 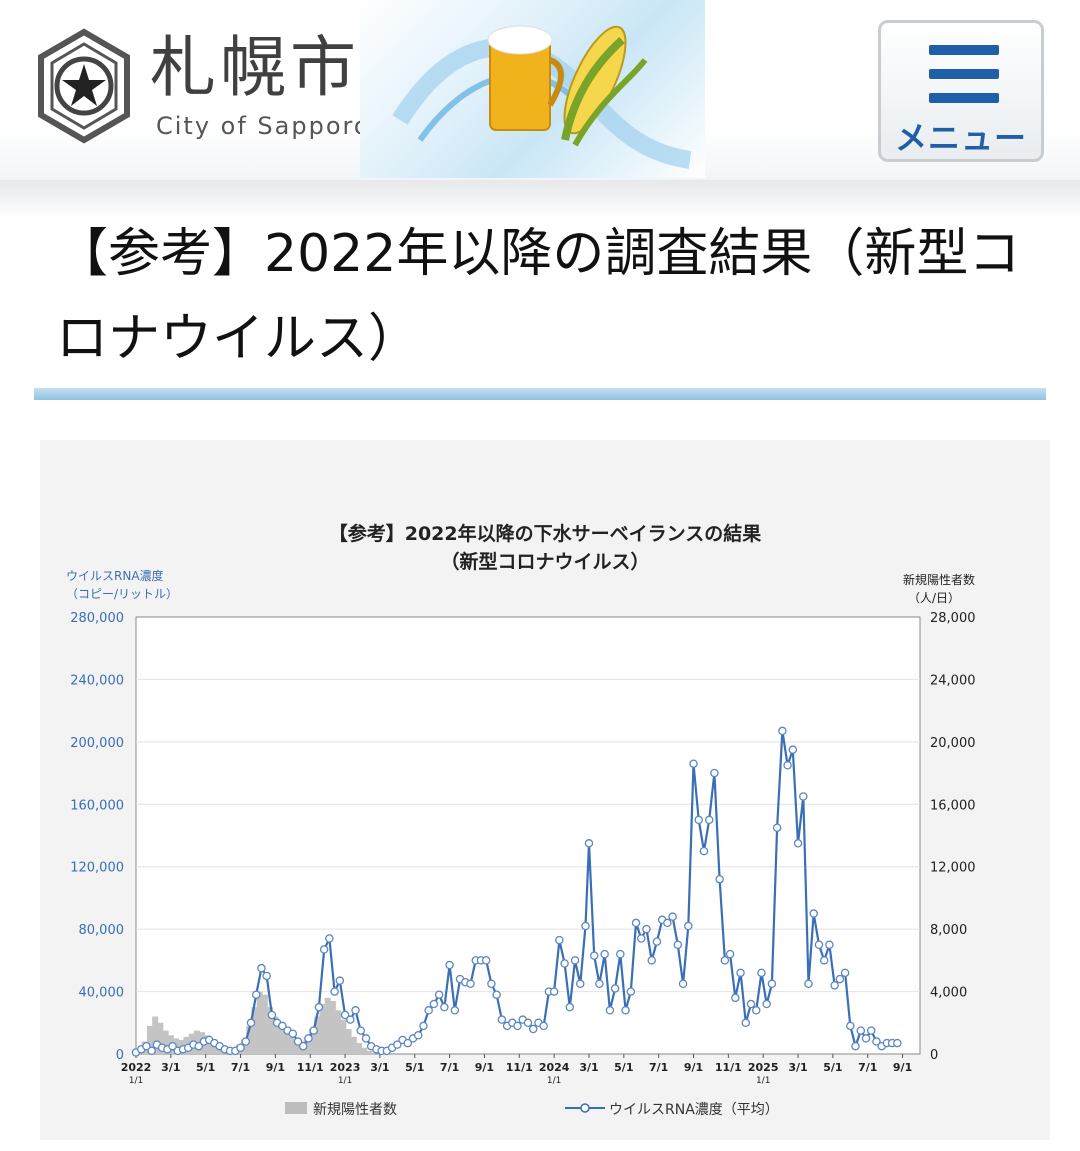 What do you see at coordinates (763, 1067) in the screenshot?
I see `x-tick-label: 2025` at bounding box center [763, 1067].